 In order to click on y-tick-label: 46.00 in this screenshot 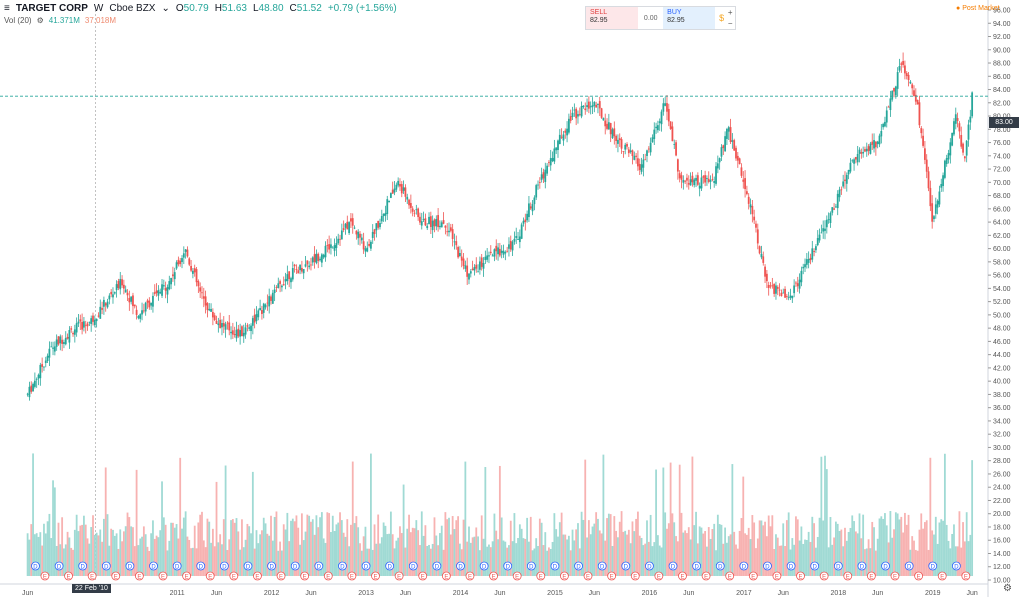, I will do `click(1002, 342)`.